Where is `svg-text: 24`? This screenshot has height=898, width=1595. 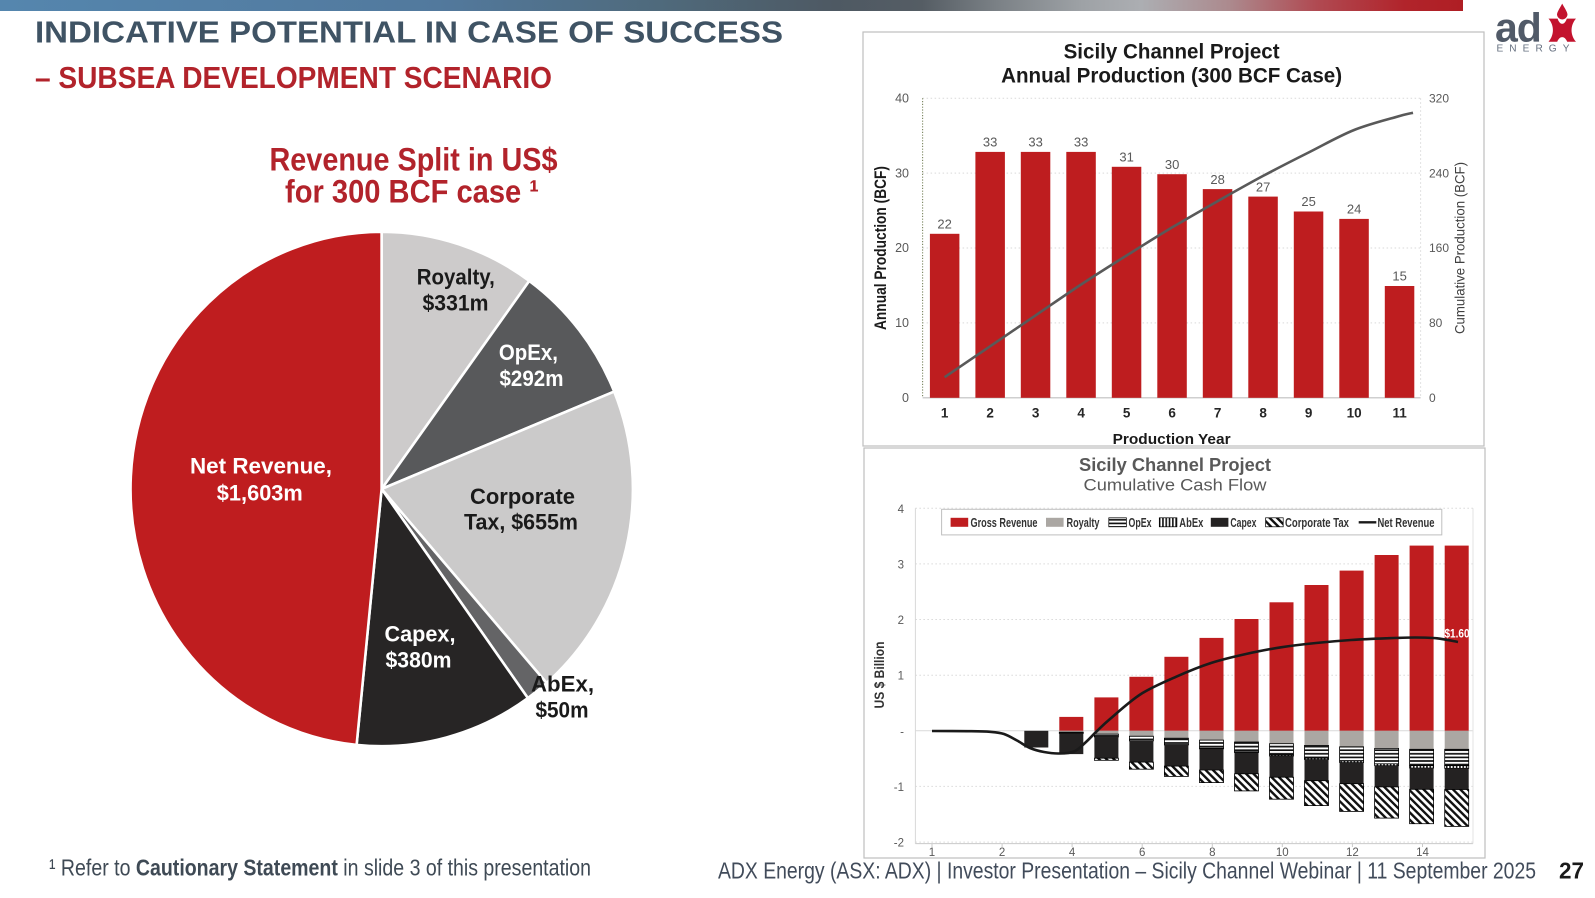
svg-text: 24 is located at coordinates (1354, 209).